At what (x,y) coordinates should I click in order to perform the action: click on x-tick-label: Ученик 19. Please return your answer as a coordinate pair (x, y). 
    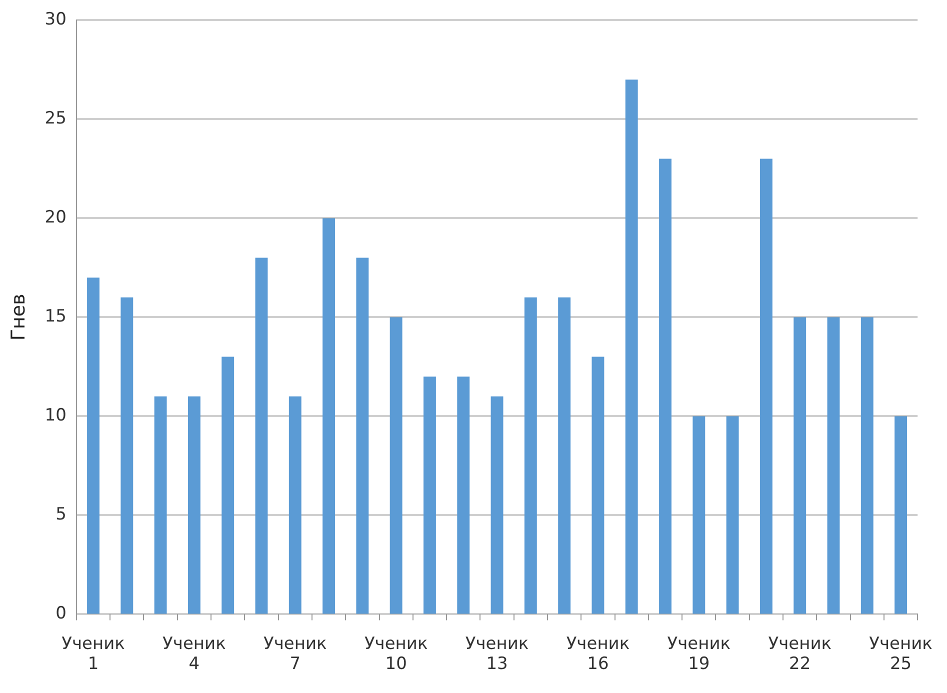
    Looking at the image, I should click on (699, 654).